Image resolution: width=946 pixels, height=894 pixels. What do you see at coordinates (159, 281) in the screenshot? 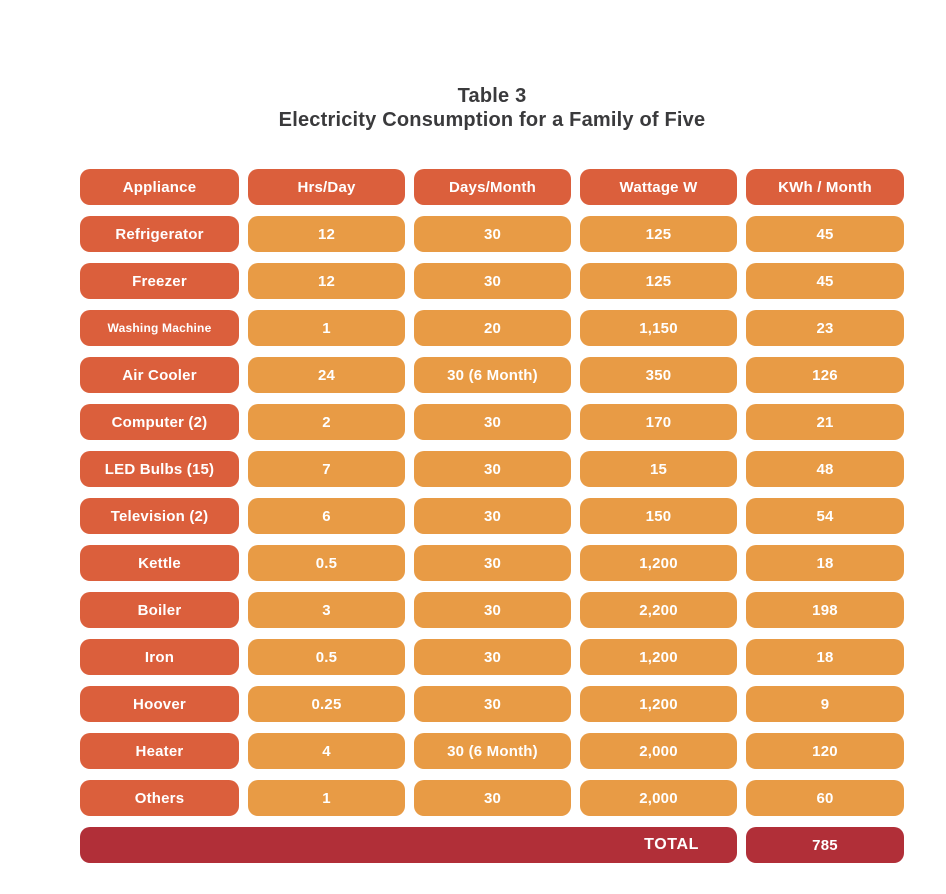
I see `appliance-cell: Freezer` at bounding box center [159, 281].